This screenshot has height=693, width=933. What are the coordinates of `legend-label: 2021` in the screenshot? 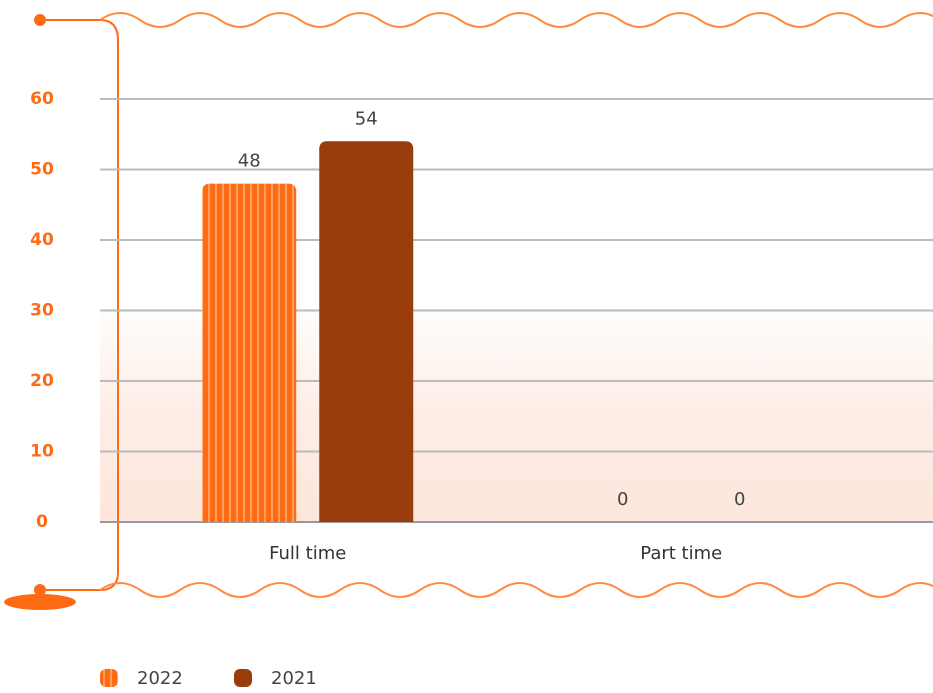 It's located at (294, 678).